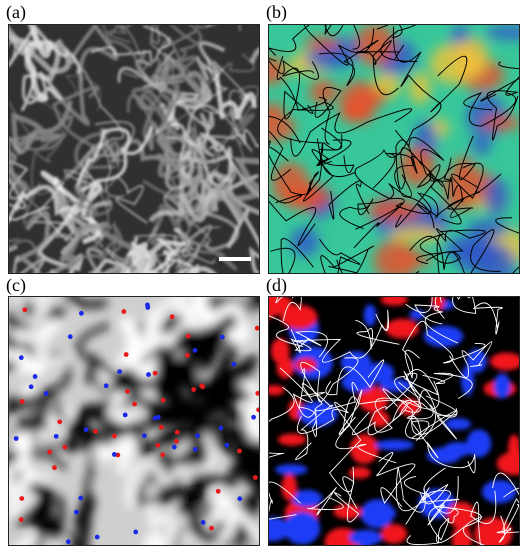 The image size is (526, 550). Describe the element at coordinates (276, 285) in the screenshot. I see `panel-d-label: (d)` at that location.